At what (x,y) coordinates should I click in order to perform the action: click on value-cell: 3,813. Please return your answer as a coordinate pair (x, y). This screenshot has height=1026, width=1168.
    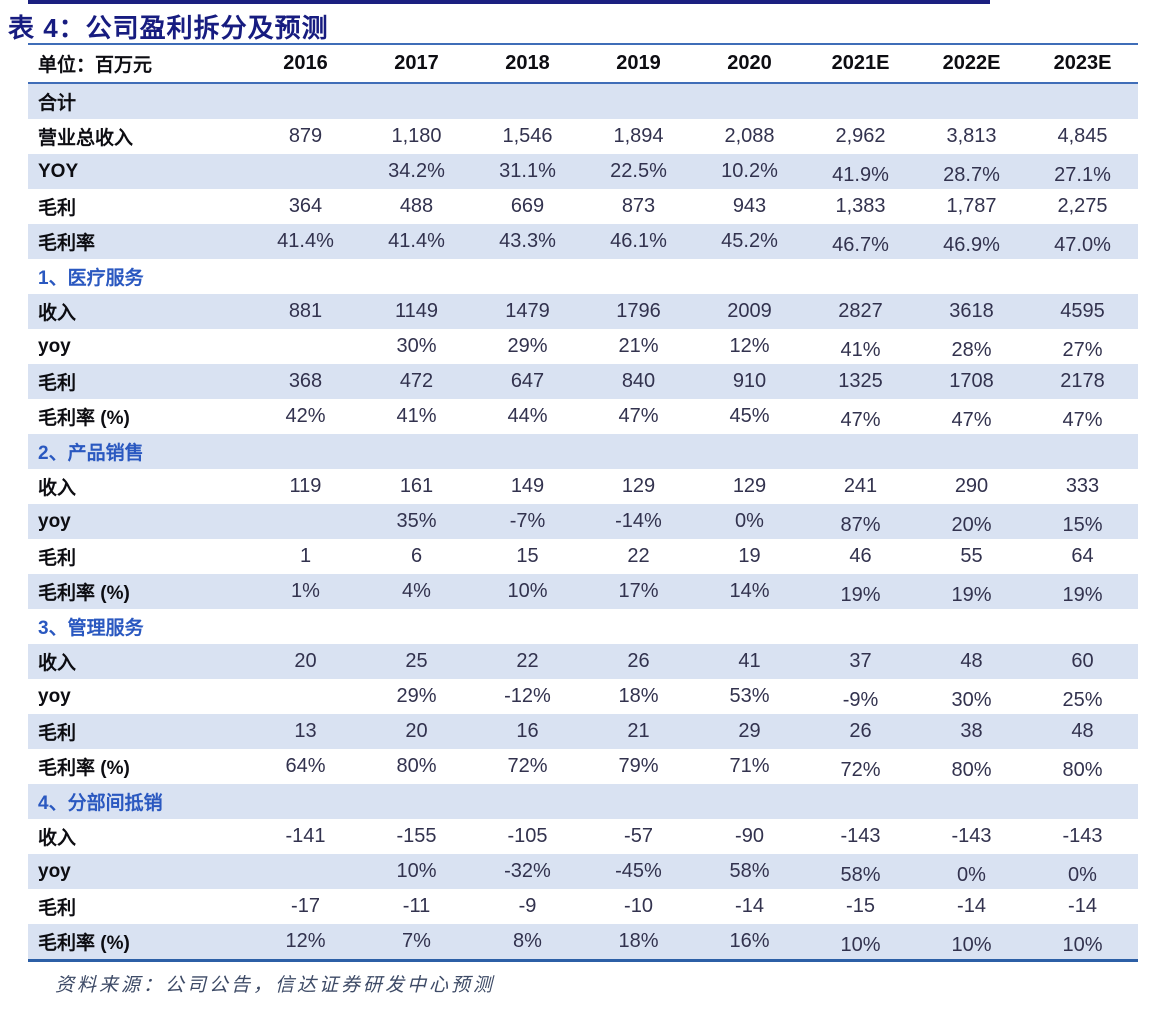
    Looking at the image, I should click on (971, 136).